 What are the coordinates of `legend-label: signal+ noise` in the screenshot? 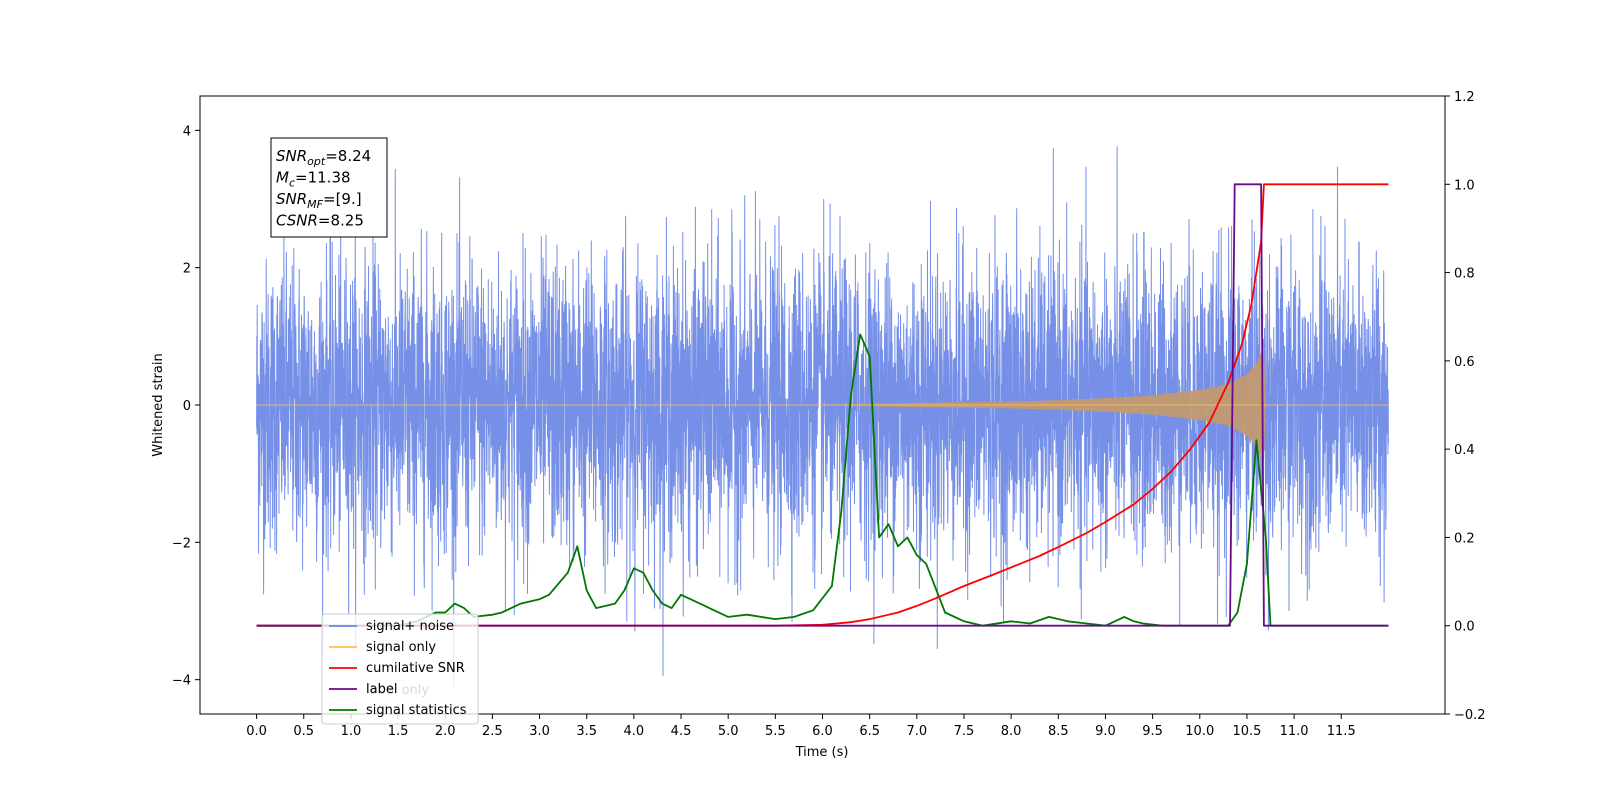 It's located at (410, 626).